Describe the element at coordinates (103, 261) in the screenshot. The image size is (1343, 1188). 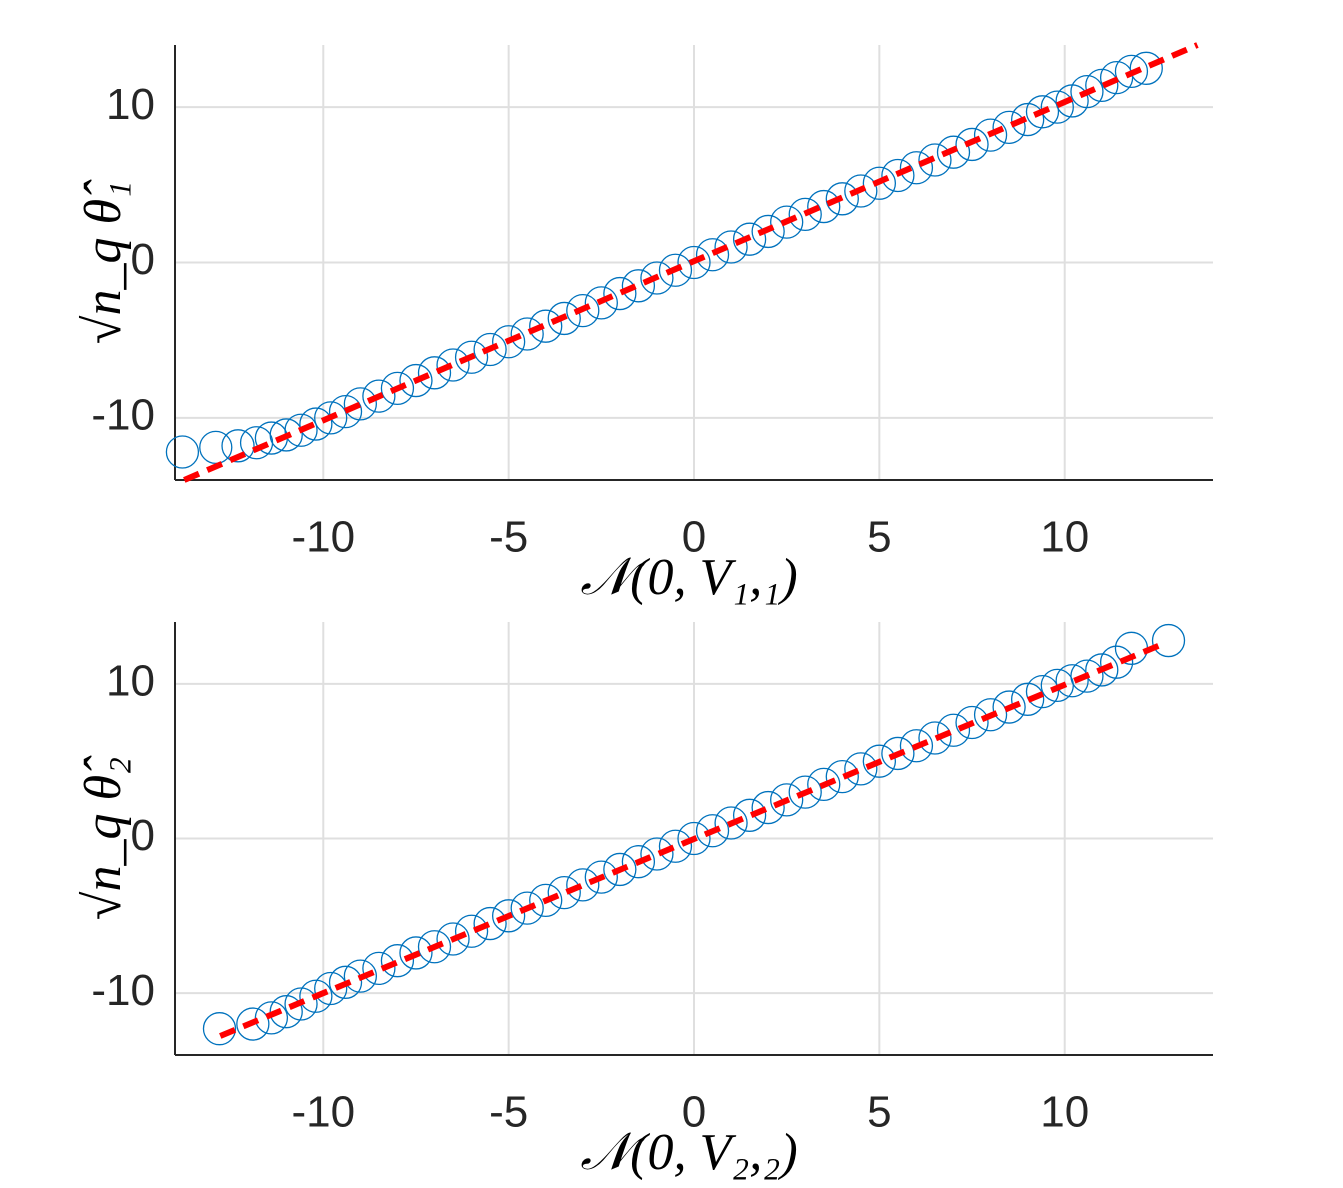
I see `y-axis-label: √n_q θ̂₁` at that location.